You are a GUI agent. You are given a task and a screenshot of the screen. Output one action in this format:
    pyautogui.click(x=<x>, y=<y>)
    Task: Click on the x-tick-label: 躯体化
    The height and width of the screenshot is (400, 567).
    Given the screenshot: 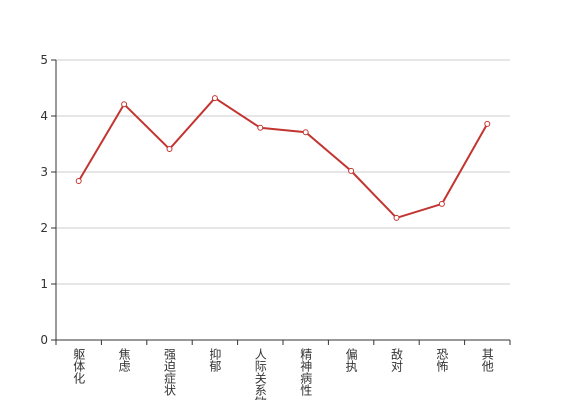 What is the action you would take?
    pyautogui.click(x=79, y=366)
    